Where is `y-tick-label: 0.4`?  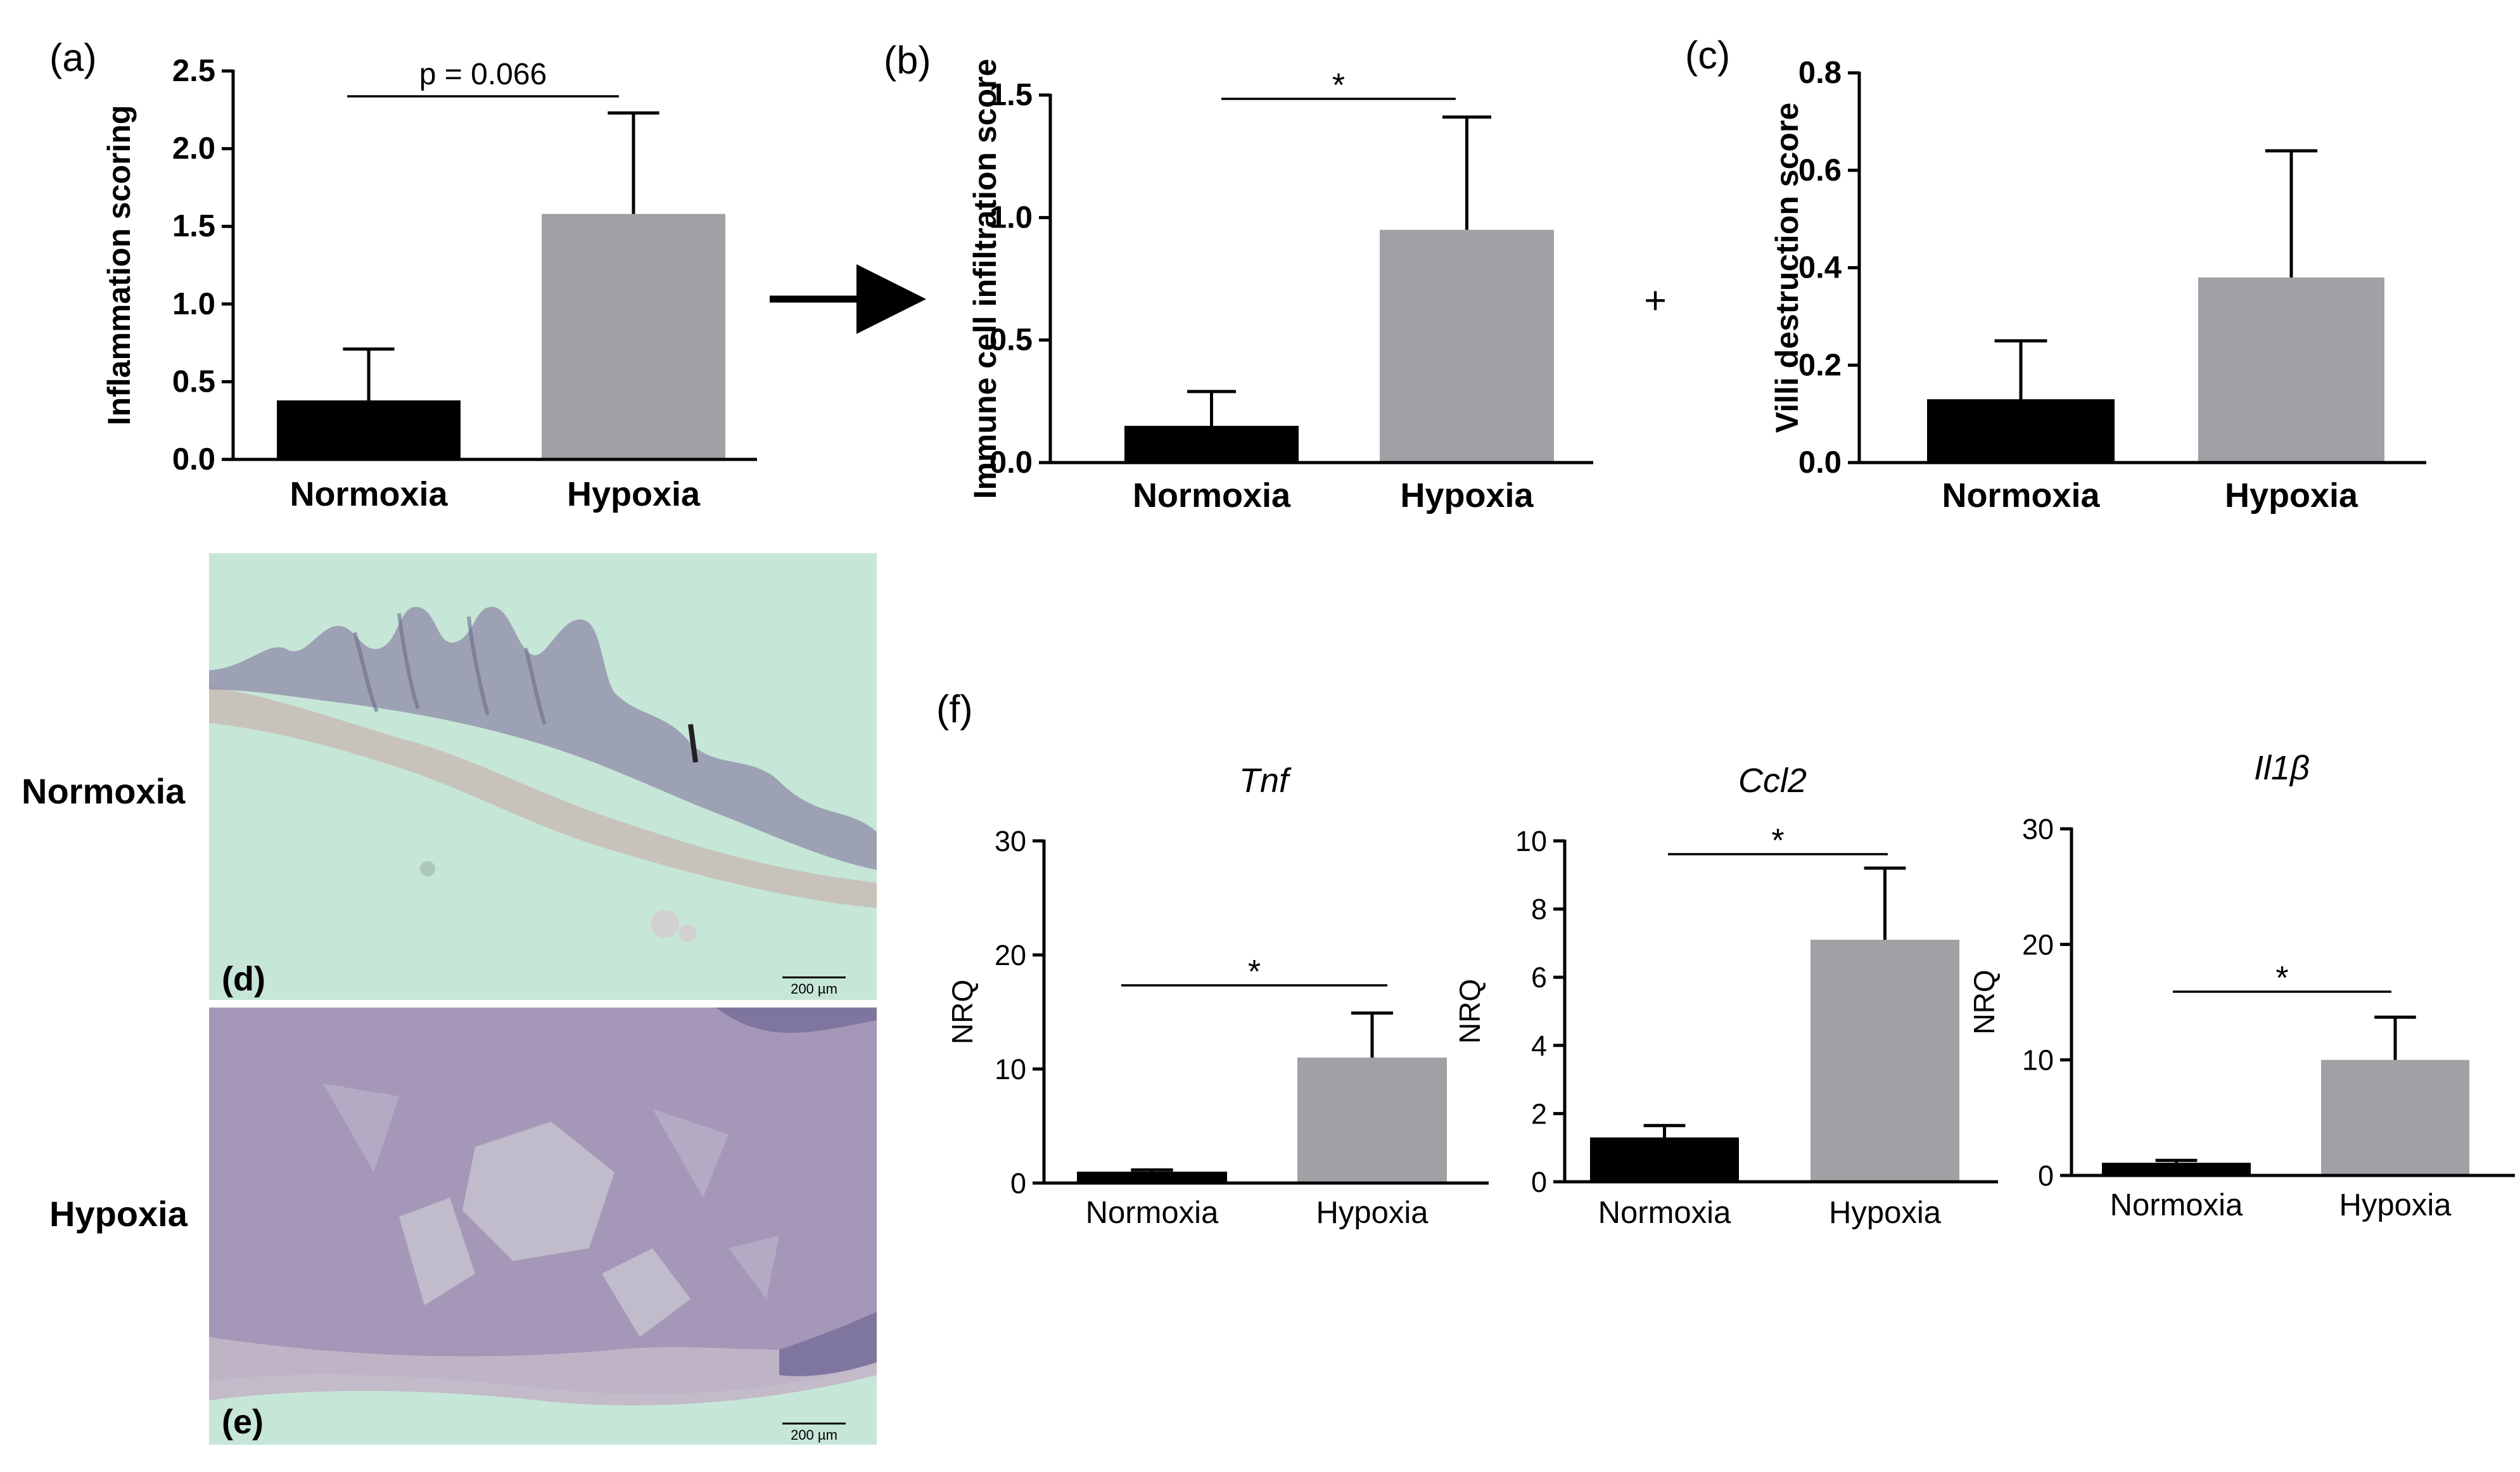 y-tick-label: 0.4 is located at coordinates (1820, 268).